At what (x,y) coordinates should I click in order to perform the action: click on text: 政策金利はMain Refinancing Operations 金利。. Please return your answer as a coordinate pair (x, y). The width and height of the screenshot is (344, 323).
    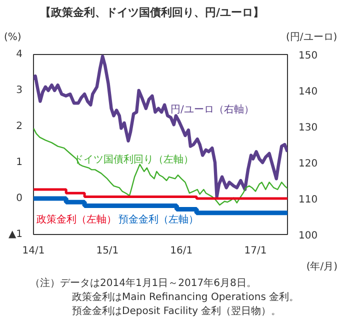
    Looking at the image, I should click on (185, 298).